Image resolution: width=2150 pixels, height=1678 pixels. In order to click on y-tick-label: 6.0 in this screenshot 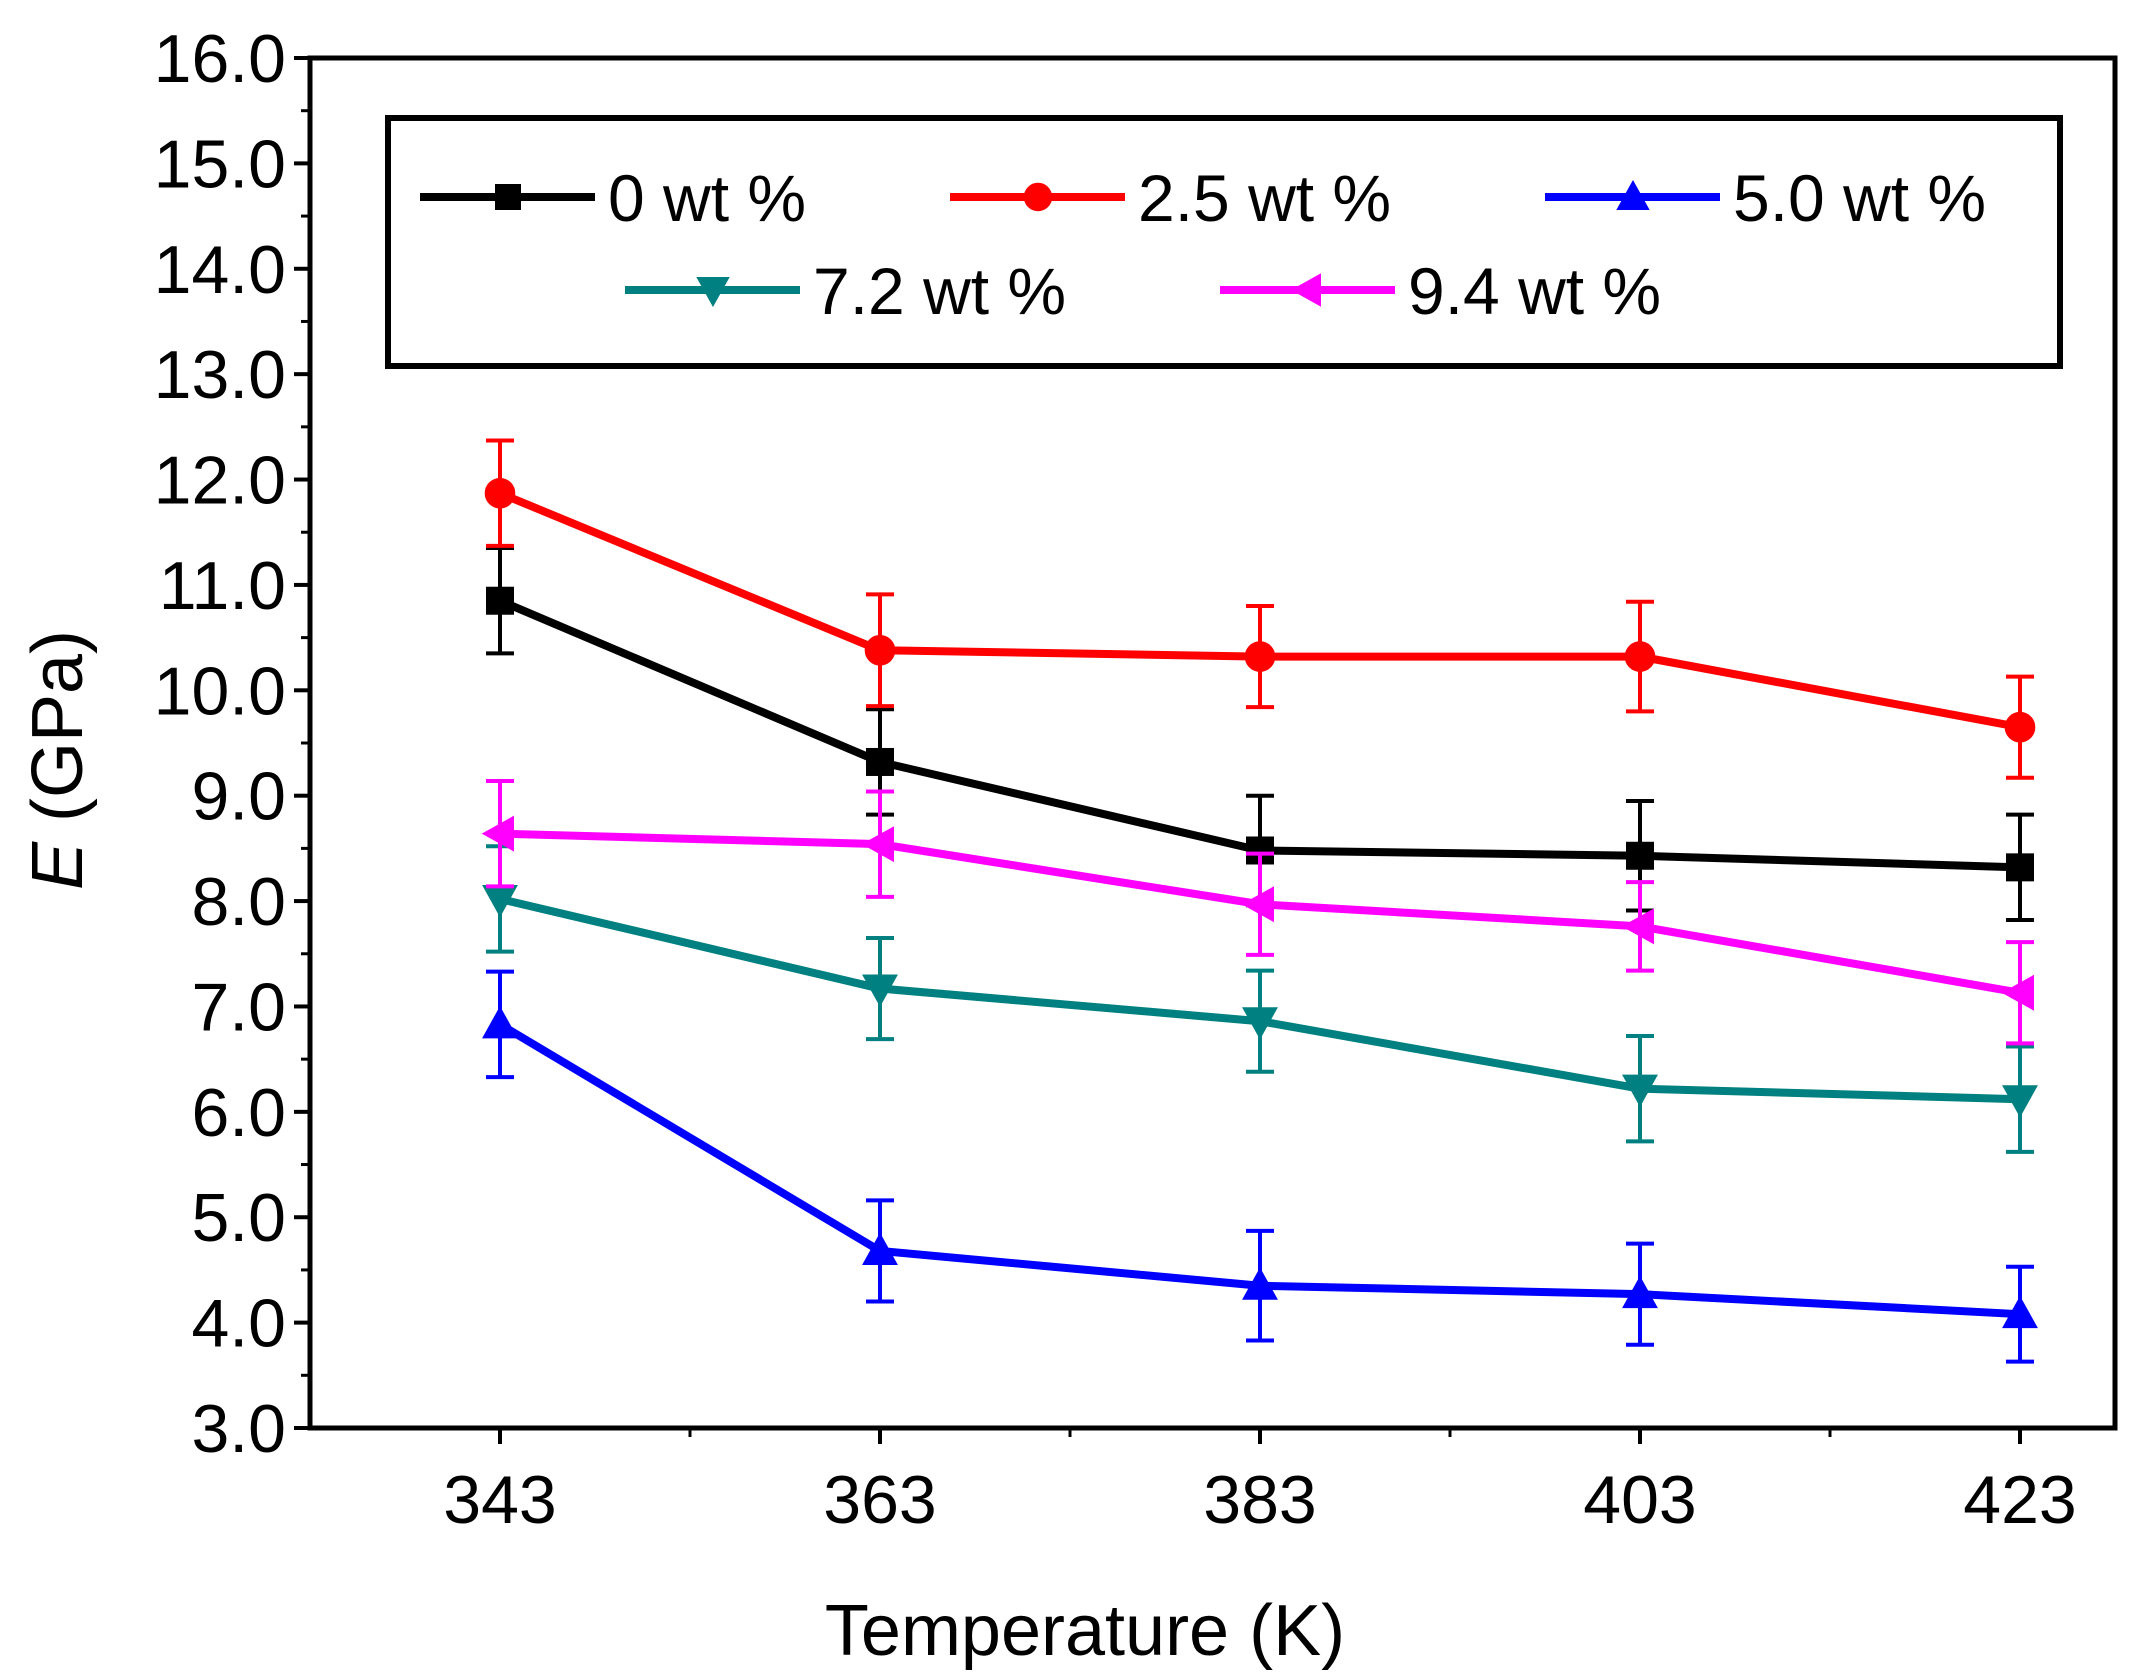, I will do `click(238, 1113)`.